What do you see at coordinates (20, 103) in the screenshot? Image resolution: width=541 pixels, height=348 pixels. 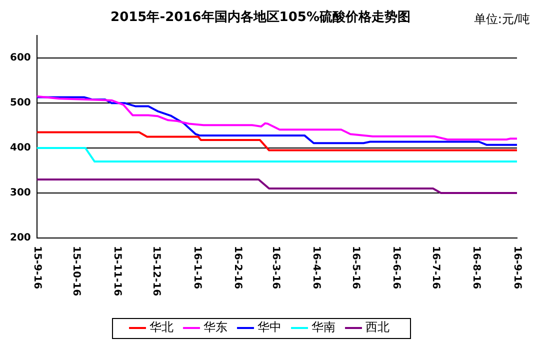 I see `y-tick-label: 500` at bounding box center [20, 103].